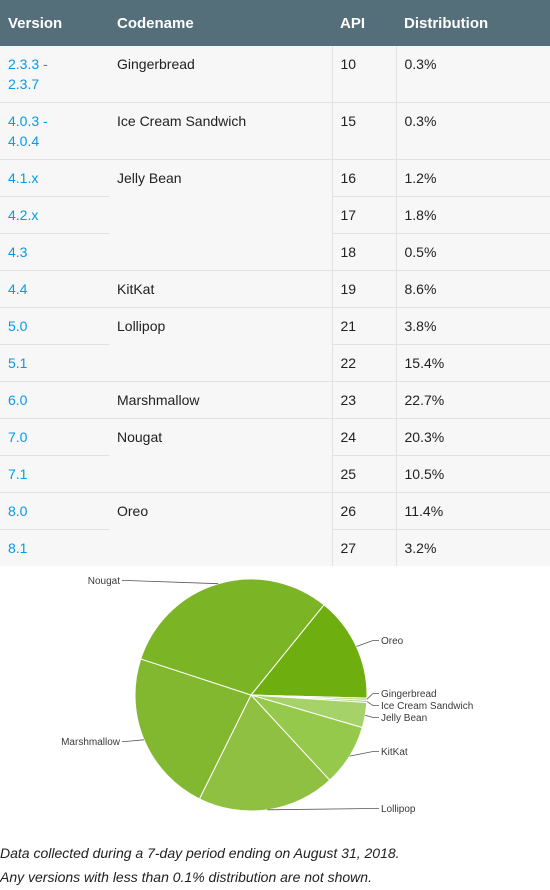  Describe the element at coordinates (323, 809) in the screenshot. I see `leader-line-lollipop` at that location.